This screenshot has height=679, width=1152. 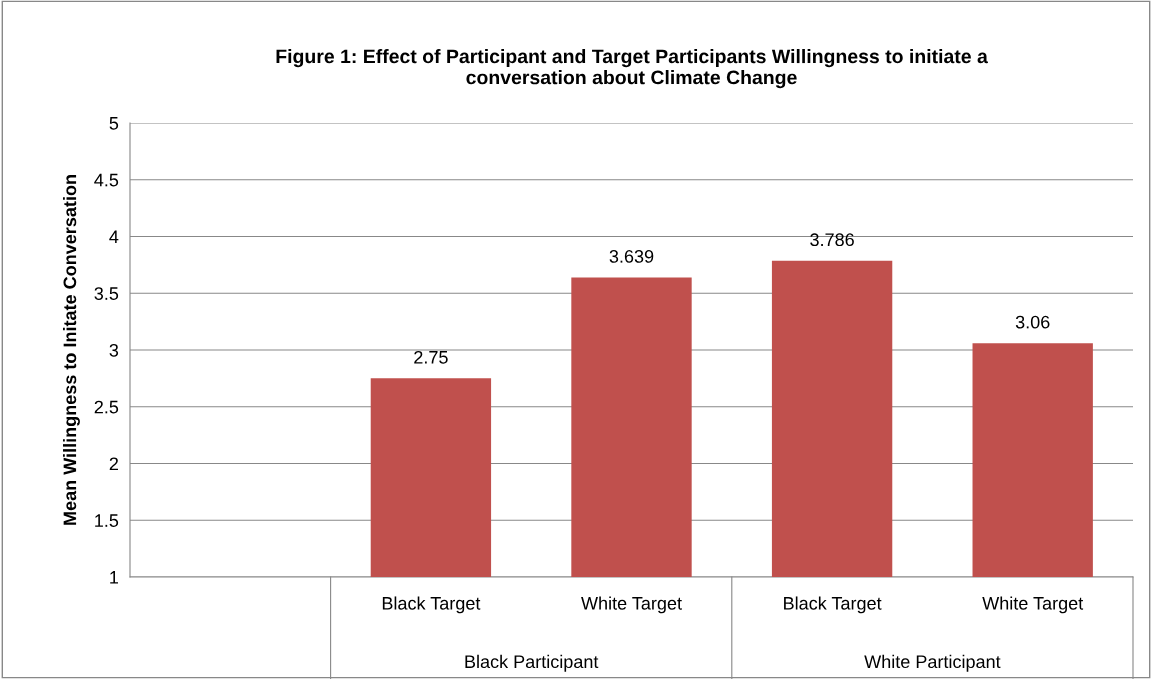 What do you see at coordinates (631, 256) in the screenshot?
I see `data-label: 3.639` at bounding box center [631, 256].